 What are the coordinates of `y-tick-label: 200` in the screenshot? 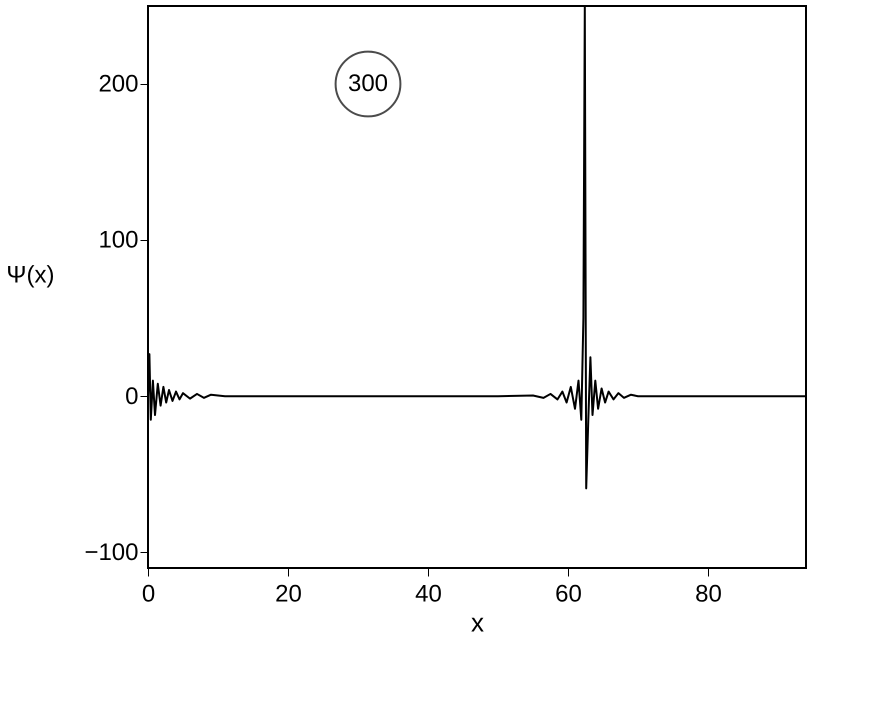 It's located at (118, 84).